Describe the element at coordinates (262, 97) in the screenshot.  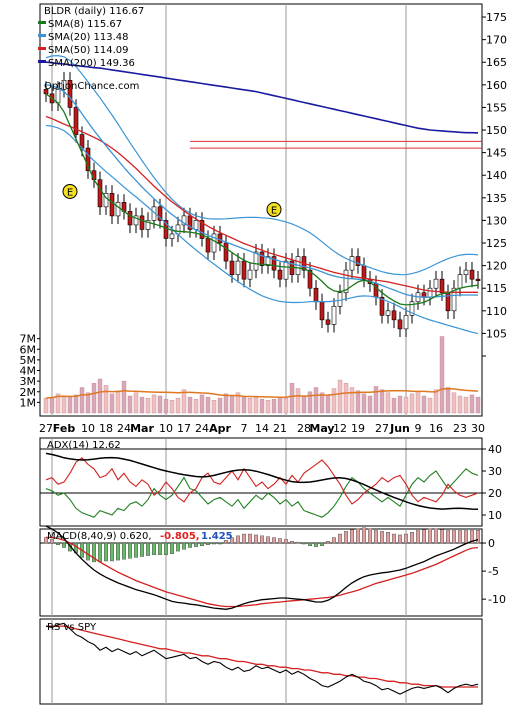
I see `sma200-line` at that location.